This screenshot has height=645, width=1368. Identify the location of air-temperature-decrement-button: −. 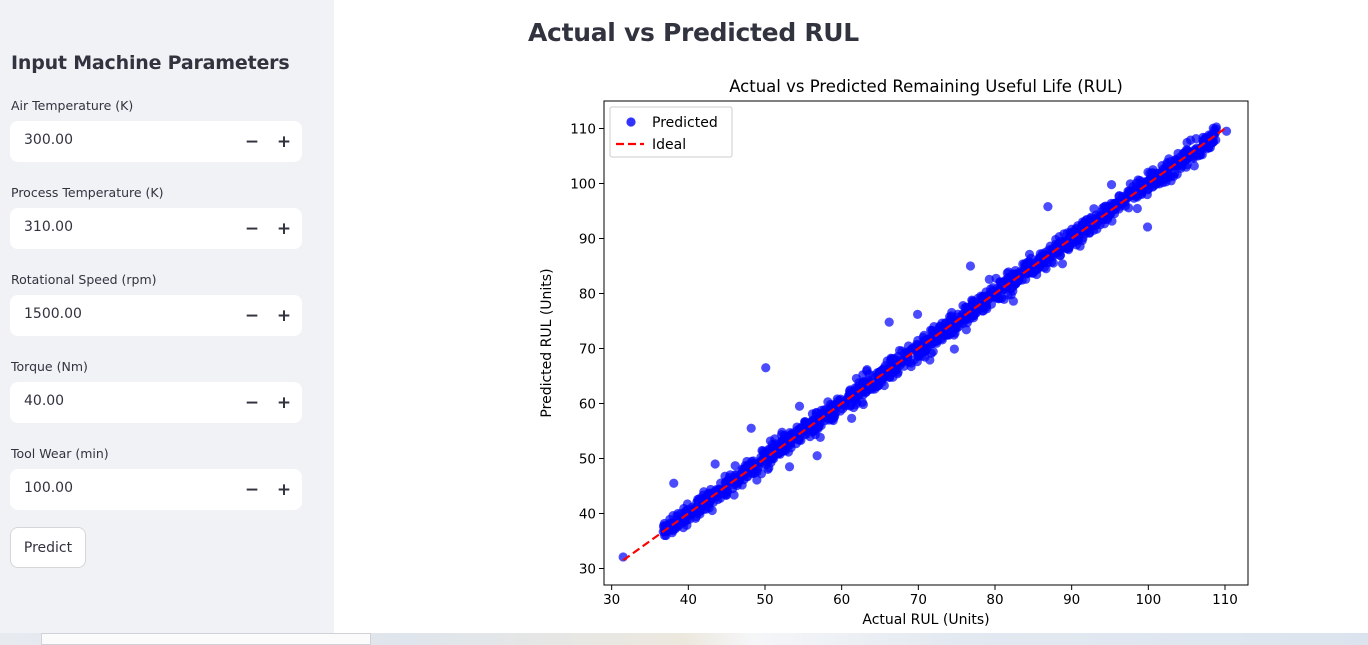
(252, 141).